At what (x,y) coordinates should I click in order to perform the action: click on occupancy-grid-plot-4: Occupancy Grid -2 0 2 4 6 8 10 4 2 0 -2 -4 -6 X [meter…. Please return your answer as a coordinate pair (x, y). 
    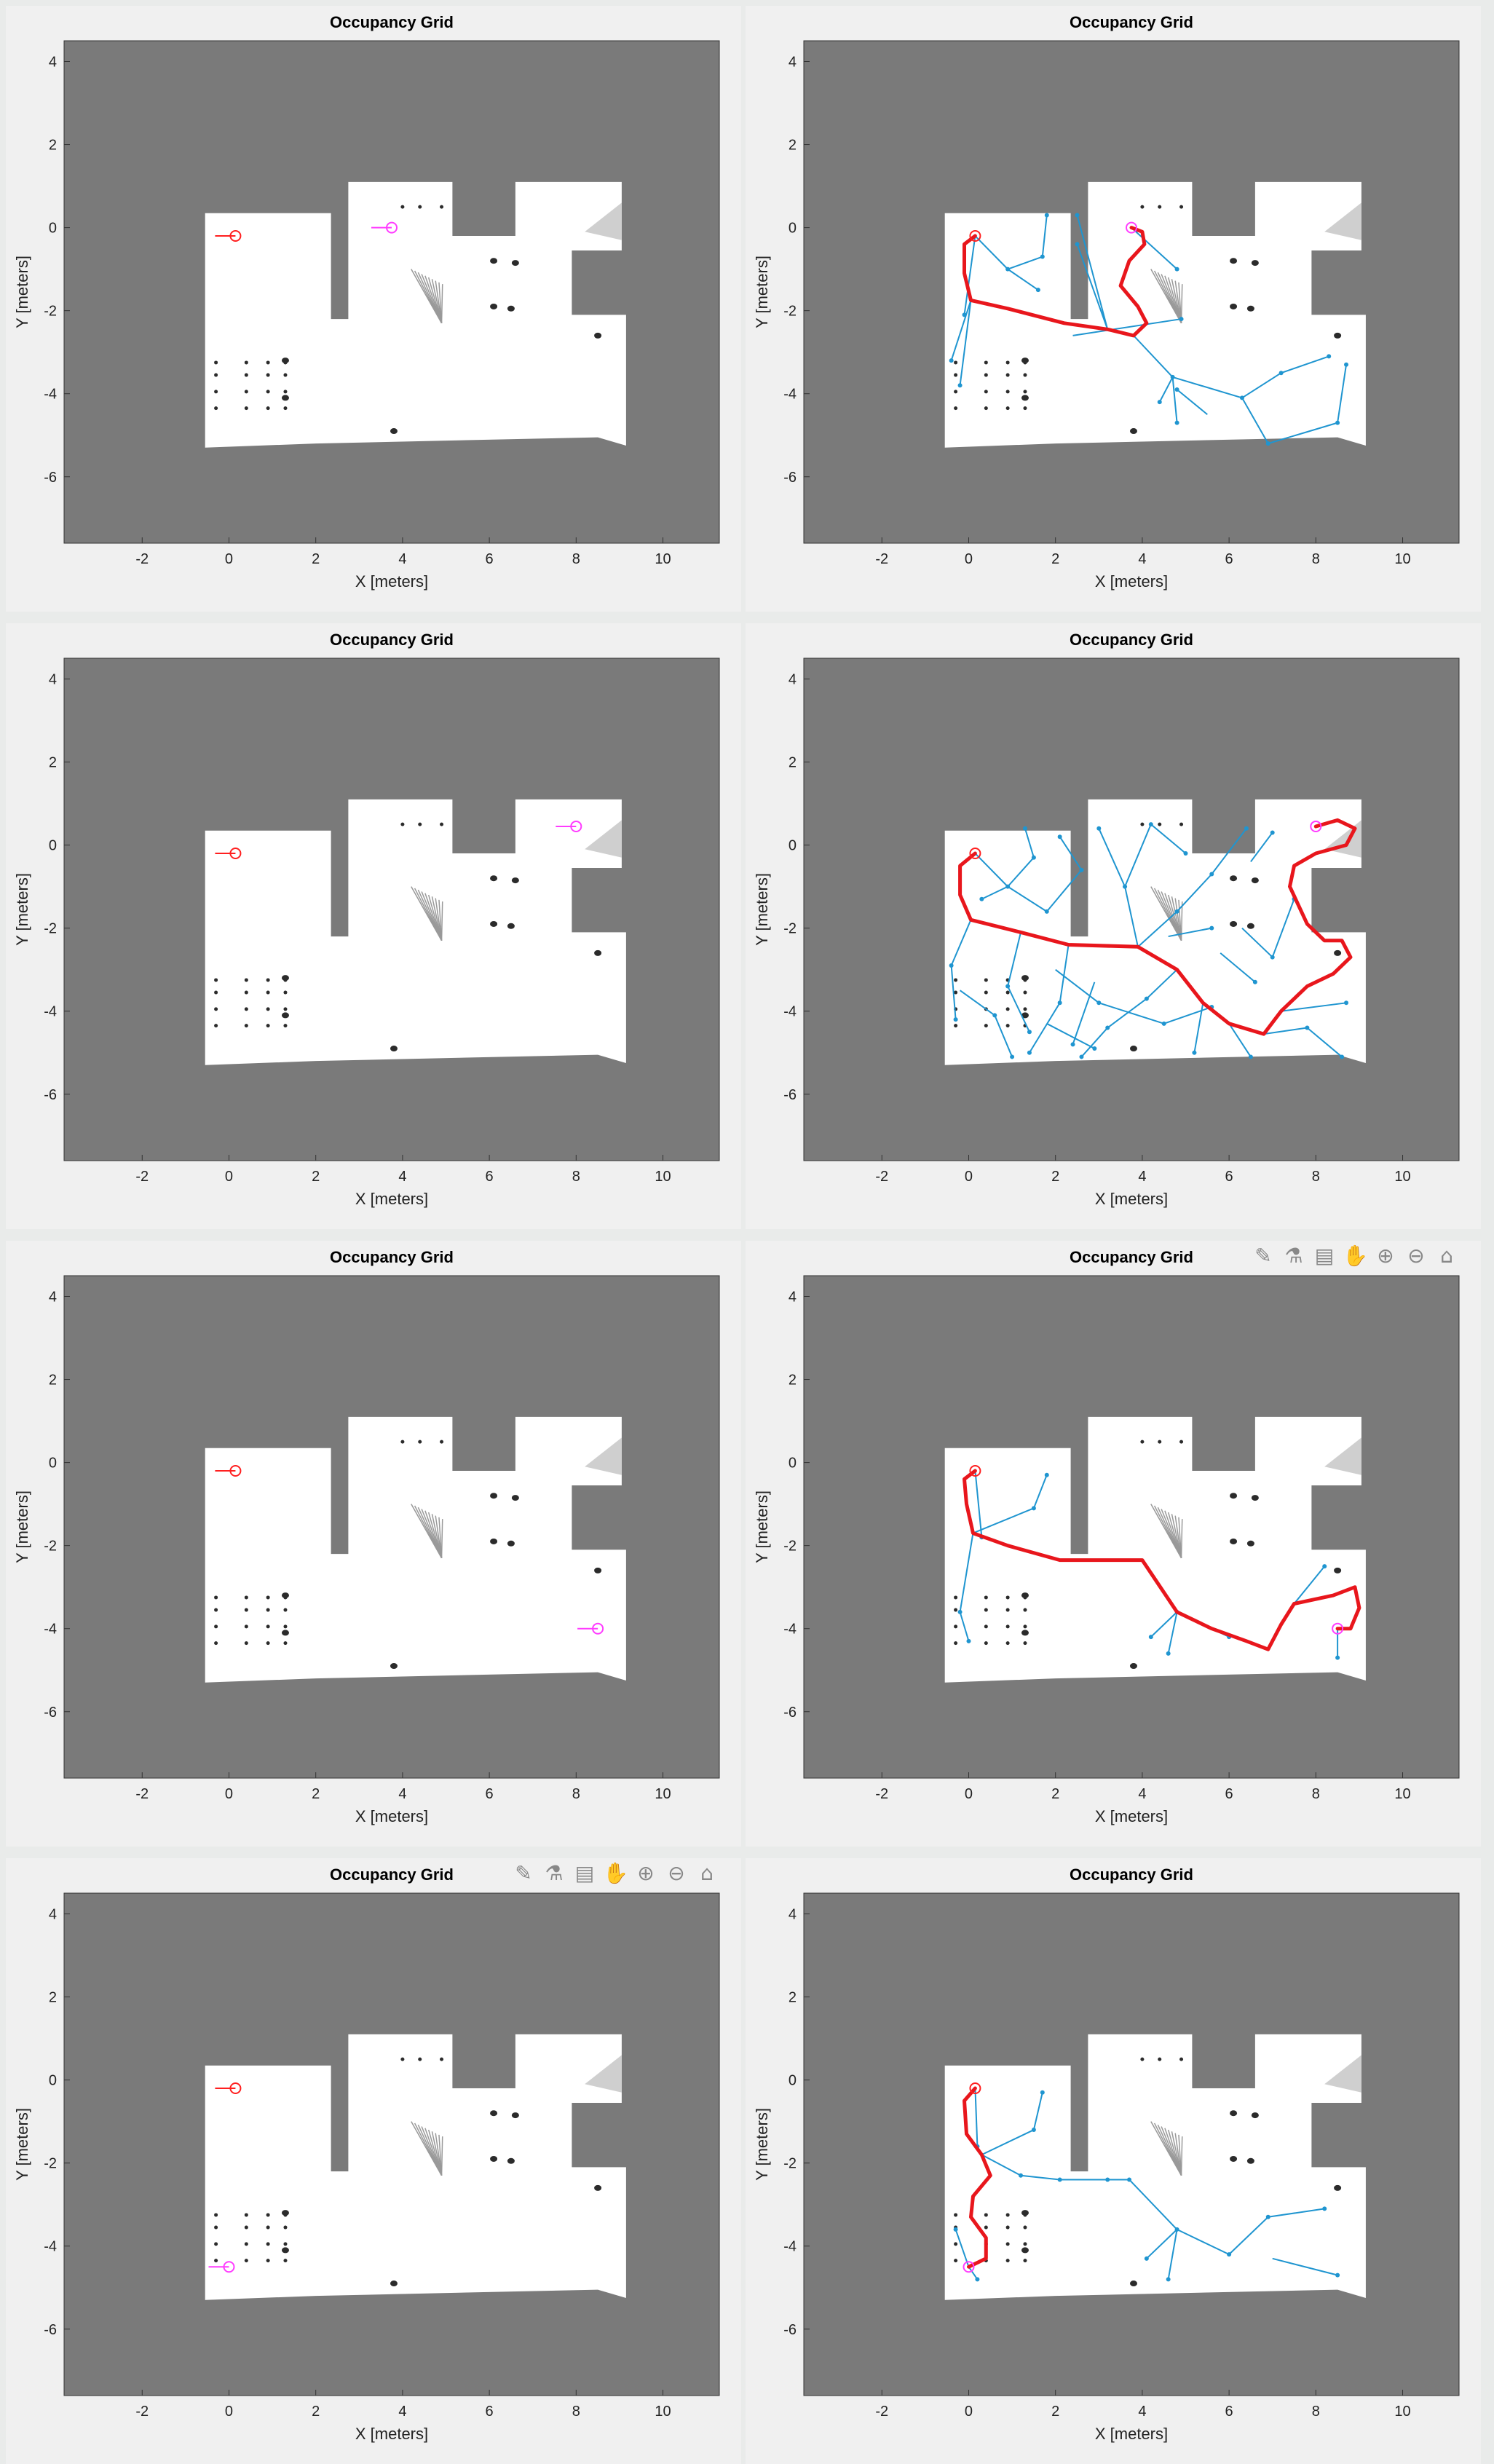
    Looking at the image, I should click on (1113, 926).